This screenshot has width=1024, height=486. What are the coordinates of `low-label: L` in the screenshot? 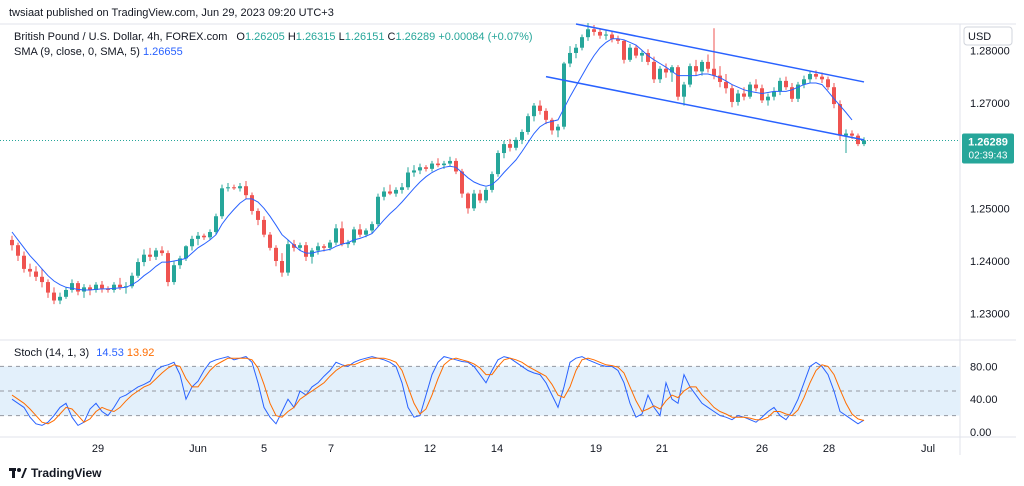 It's located at (341, 37).